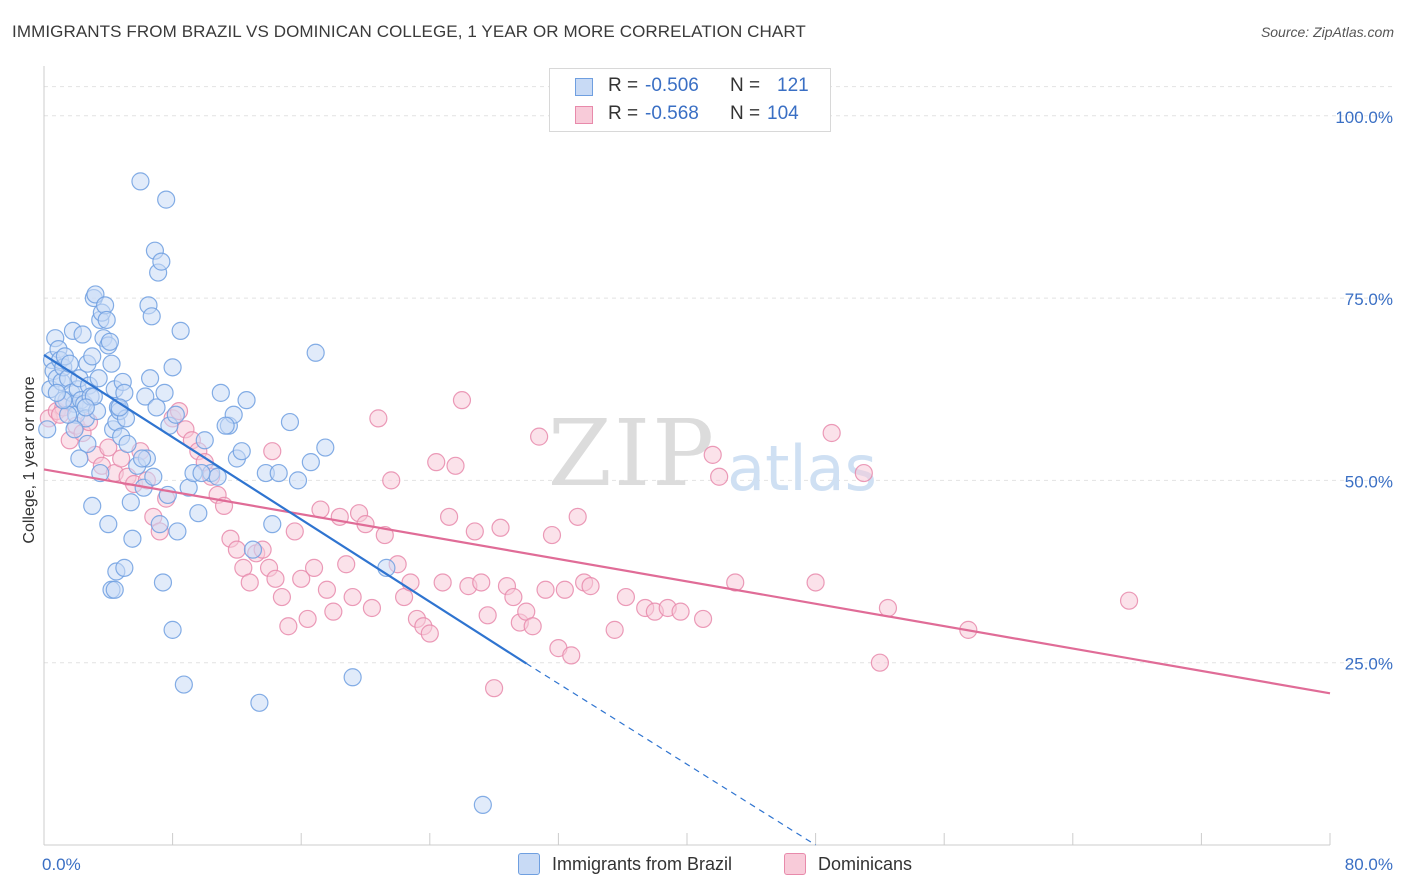 The width and height of the screenshot is (1406, 892). What do you see at coordinates (802, 468) in the screenshot?
I see `watermark-atlas: atlas` at bounding box center [802, 468].